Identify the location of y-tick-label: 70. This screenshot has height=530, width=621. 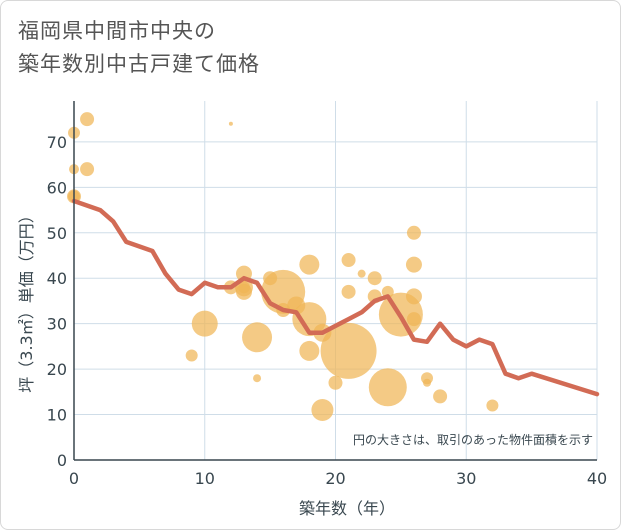
(57, 142).